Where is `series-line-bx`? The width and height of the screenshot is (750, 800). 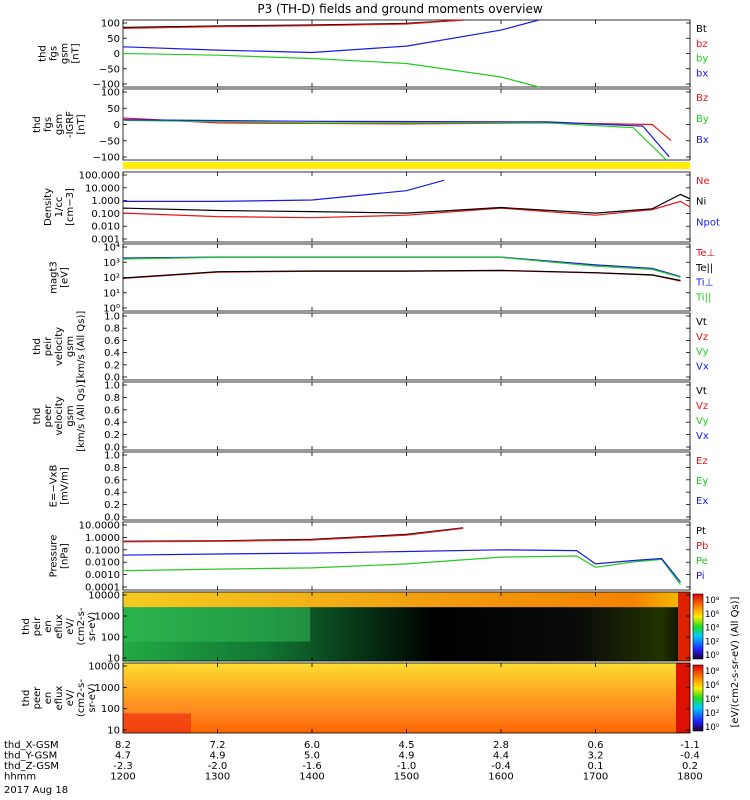
series-line-bx is located at coordinates (330, 36).